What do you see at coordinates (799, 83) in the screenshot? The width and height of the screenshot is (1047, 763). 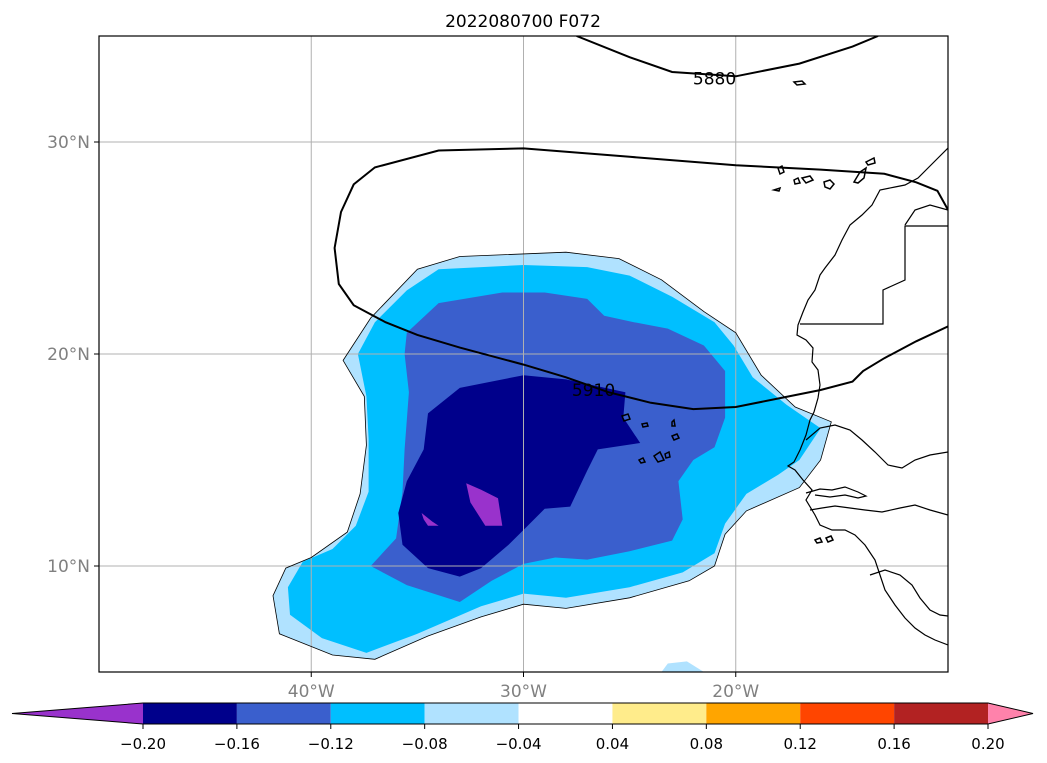 I see `island-madeira` at bounding box center [799, 83].